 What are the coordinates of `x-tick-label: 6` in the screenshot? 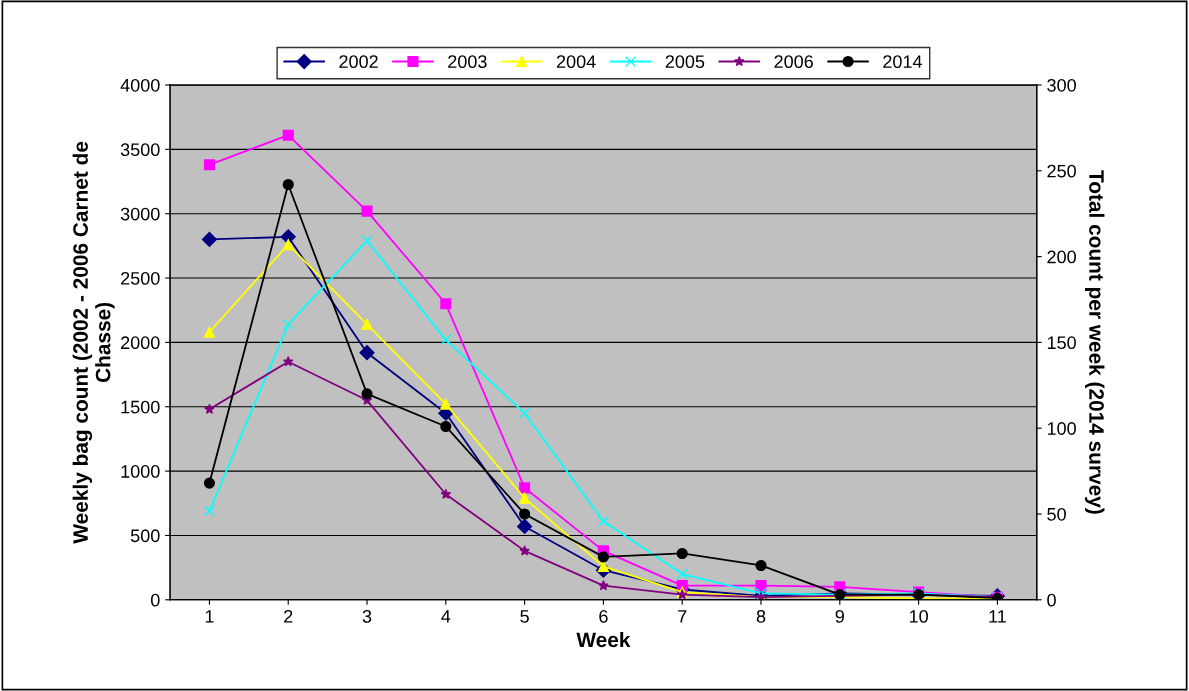 It's located at (603, 616).